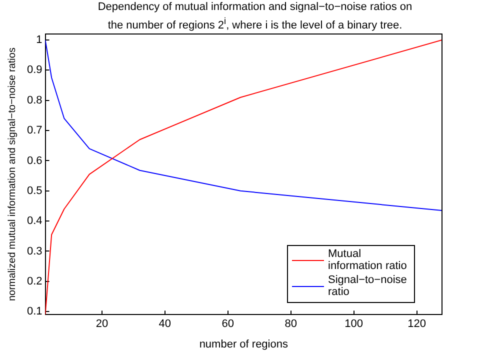  Describe the element at coordinates (368, 286) in the screenshot. I see `legend-label: Signal−to−noise ratio` at that location.